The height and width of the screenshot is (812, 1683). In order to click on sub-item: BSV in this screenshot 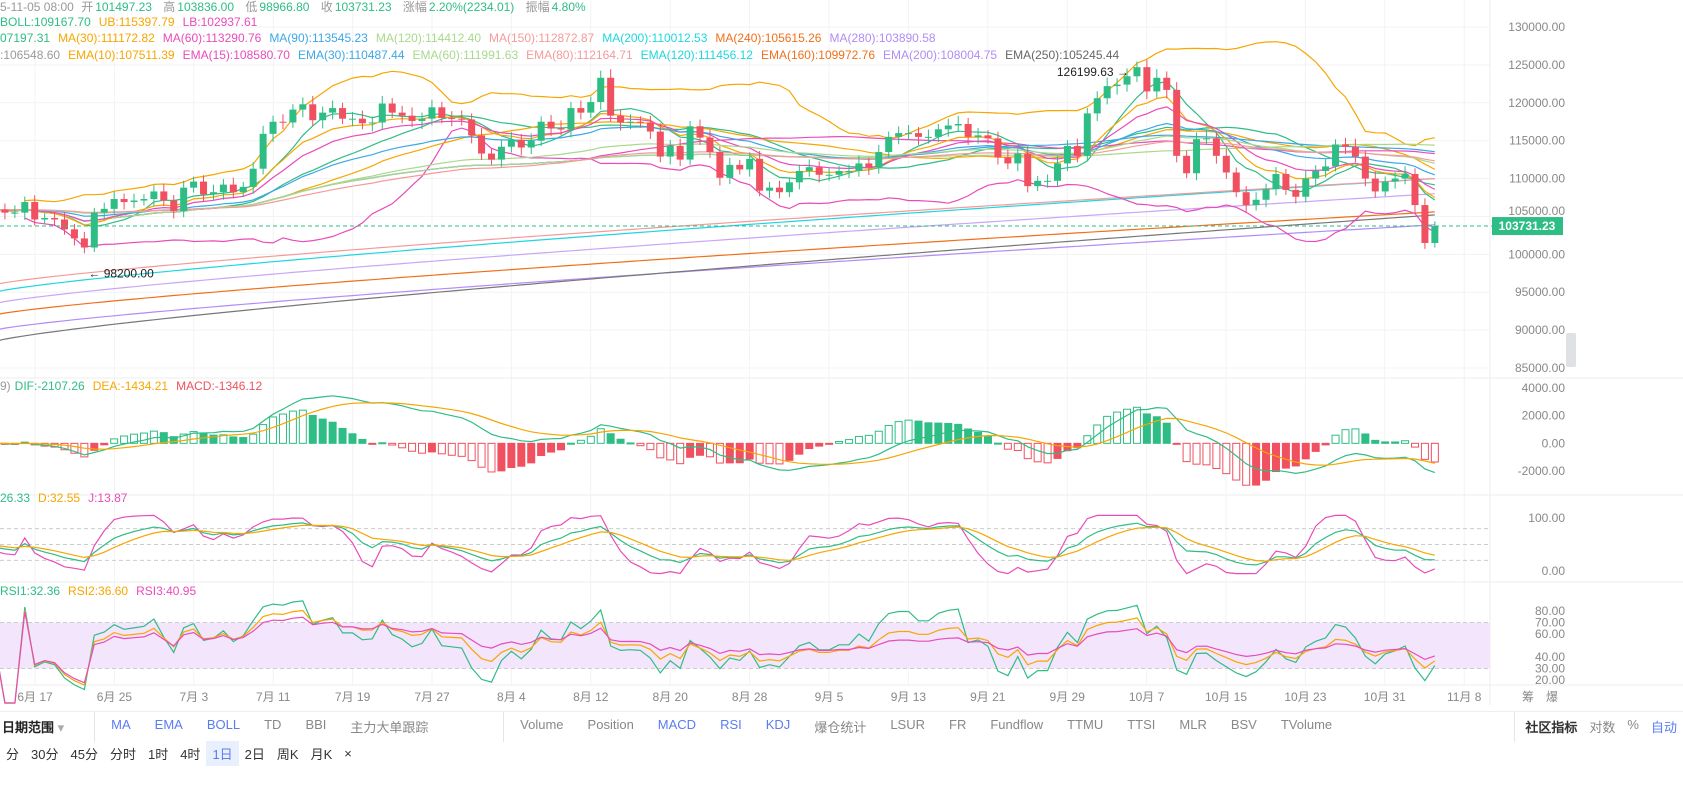, I will do `click(1243, 724)`.